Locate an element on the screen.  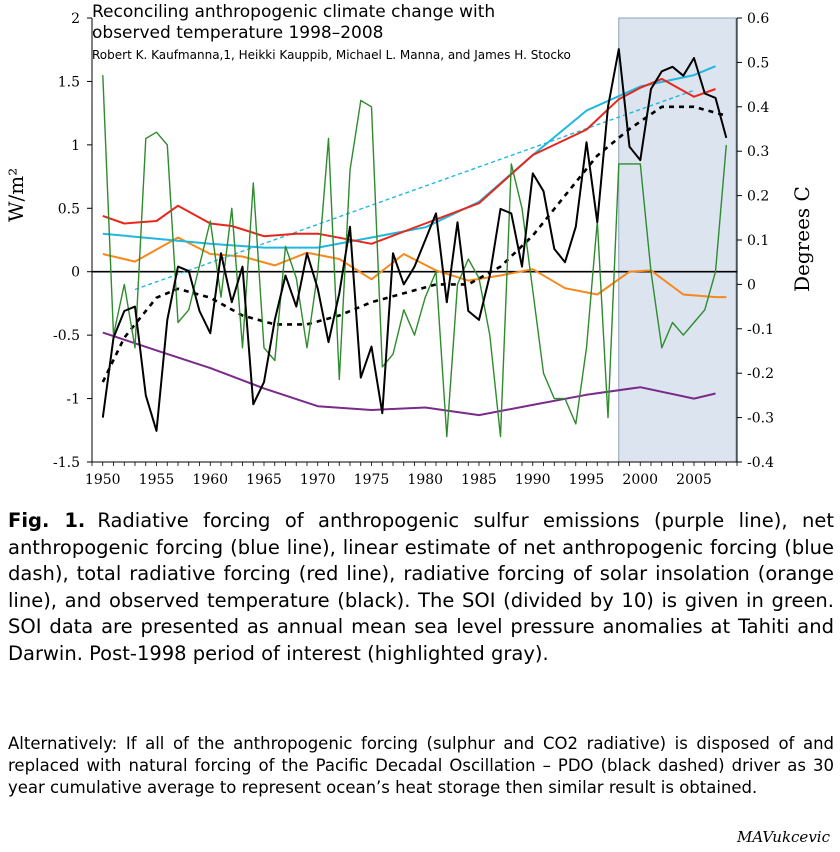
x-tick-label: 1980 is located at coordinates (425, 480).